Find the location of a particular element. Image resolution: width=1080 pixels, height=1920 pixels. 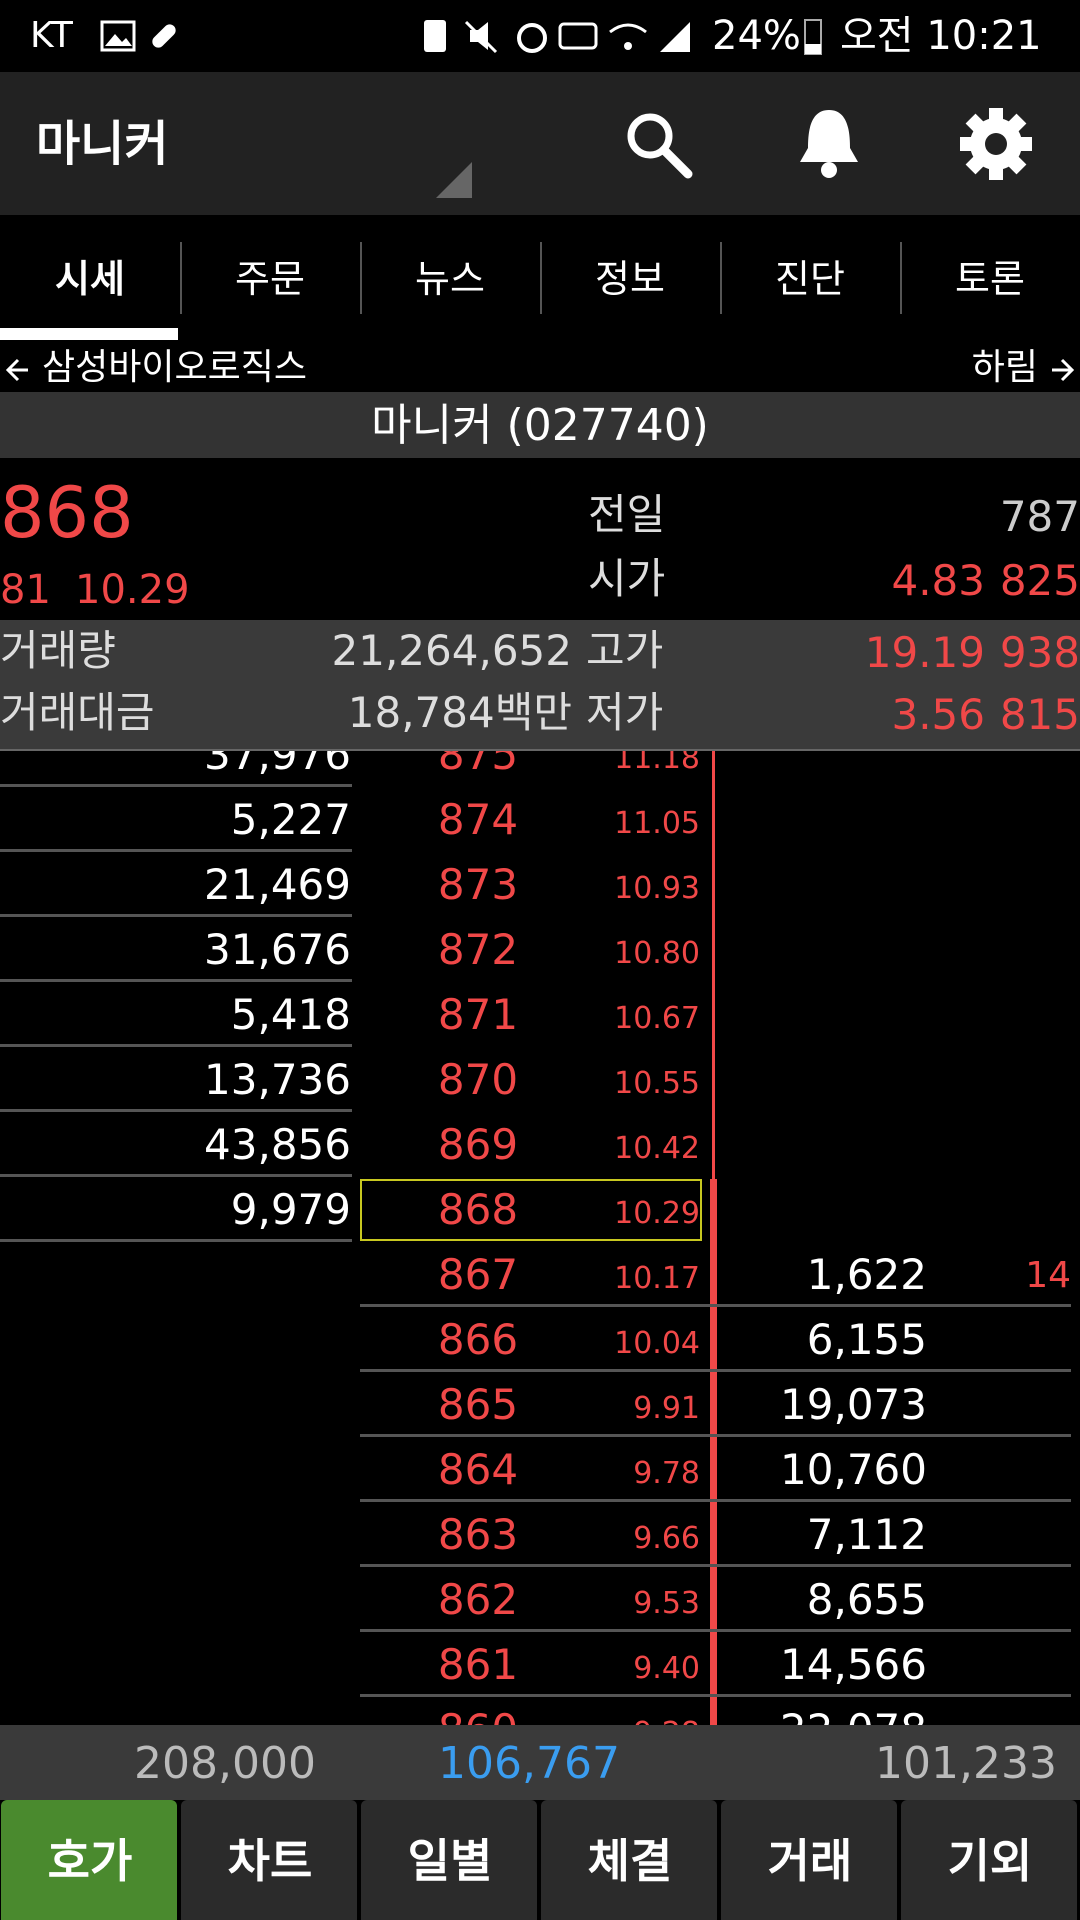

bid-rate: 10.04 is located at coordinates (657, 1343).